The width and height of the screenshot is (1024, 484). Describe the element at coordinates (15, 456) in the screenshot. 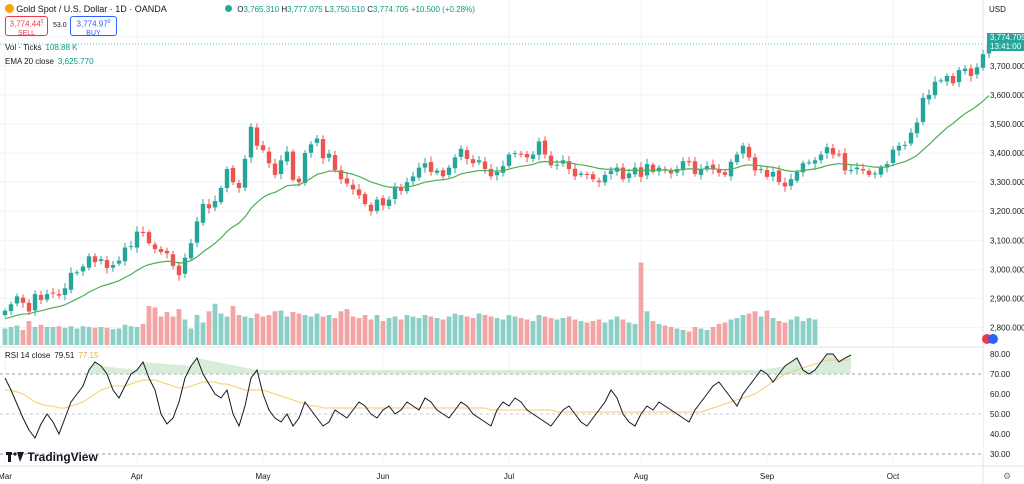

I see `tradingview-logo-icon` at that location.